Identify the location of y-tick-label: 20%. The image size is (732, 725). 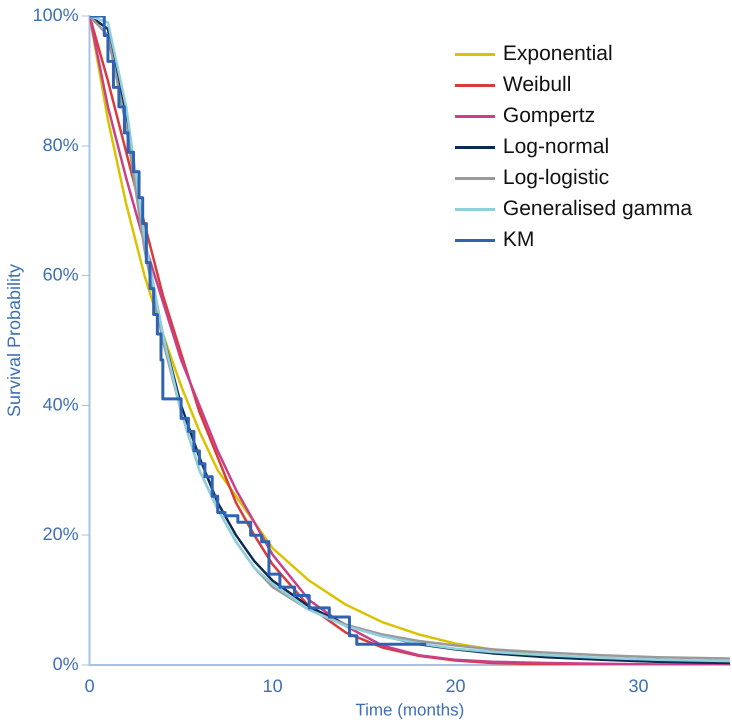
(60, 534).